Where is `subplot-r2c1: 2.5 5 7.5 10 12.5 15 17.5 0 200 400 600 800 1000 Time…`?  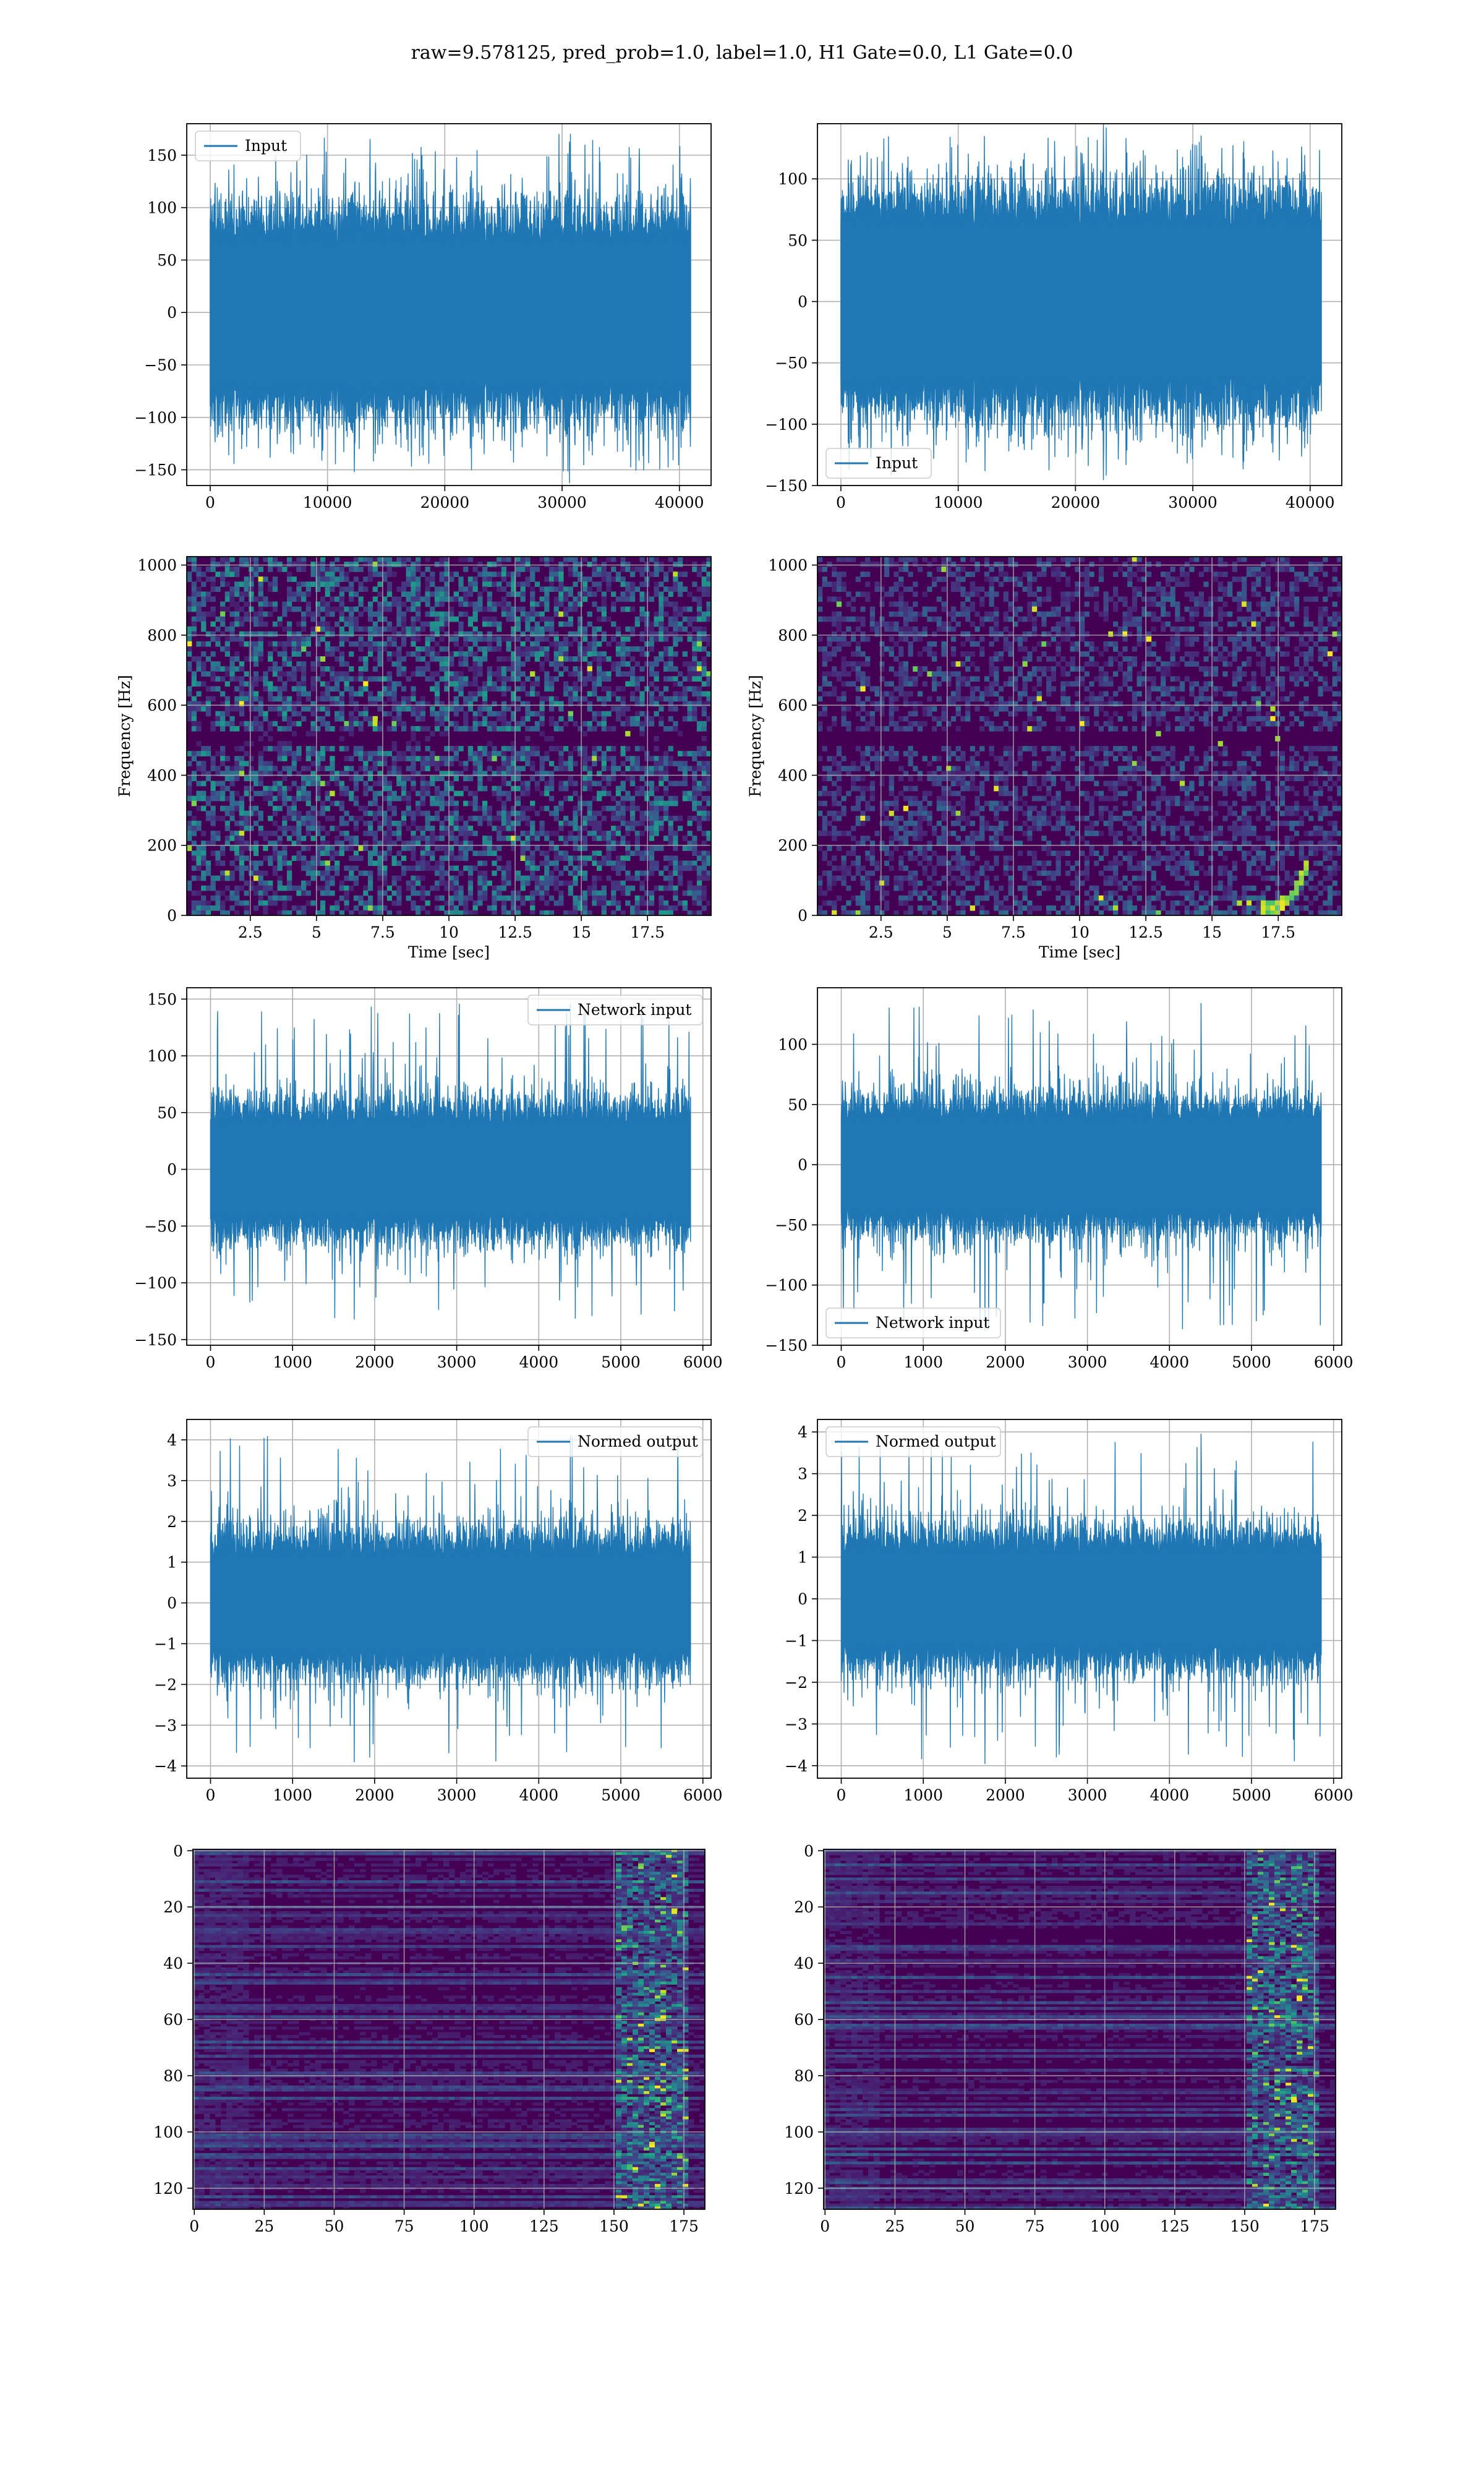 subplot-r2c1: 2.5 5 7.5 10 12.5 15 17.5 0 200 400 600 800 1000 Time… is located at coordinates (414, 759).